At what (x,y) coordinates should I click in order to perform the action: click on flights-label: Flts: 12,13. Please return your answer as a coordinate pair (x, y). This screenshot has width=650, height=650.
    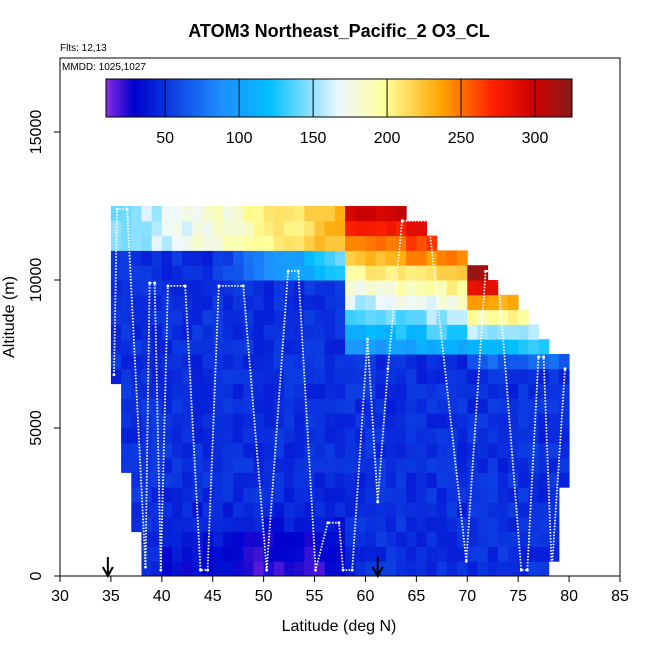
    Looking at the image, I should click on (83, 48).